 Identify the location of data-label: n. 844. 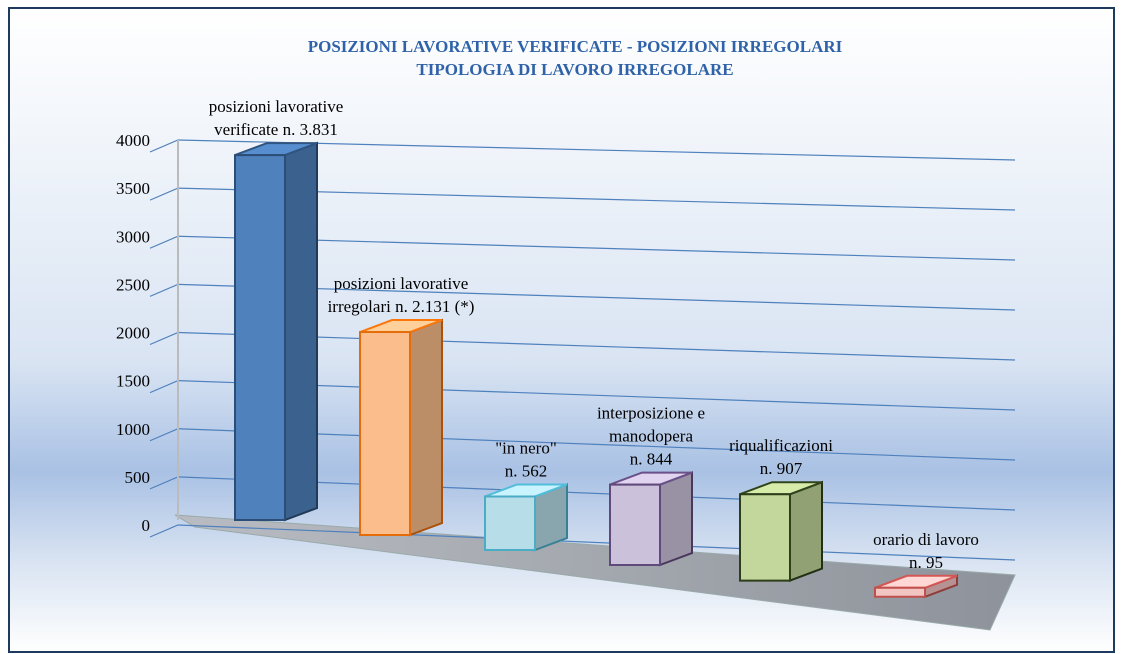
(651, 459).